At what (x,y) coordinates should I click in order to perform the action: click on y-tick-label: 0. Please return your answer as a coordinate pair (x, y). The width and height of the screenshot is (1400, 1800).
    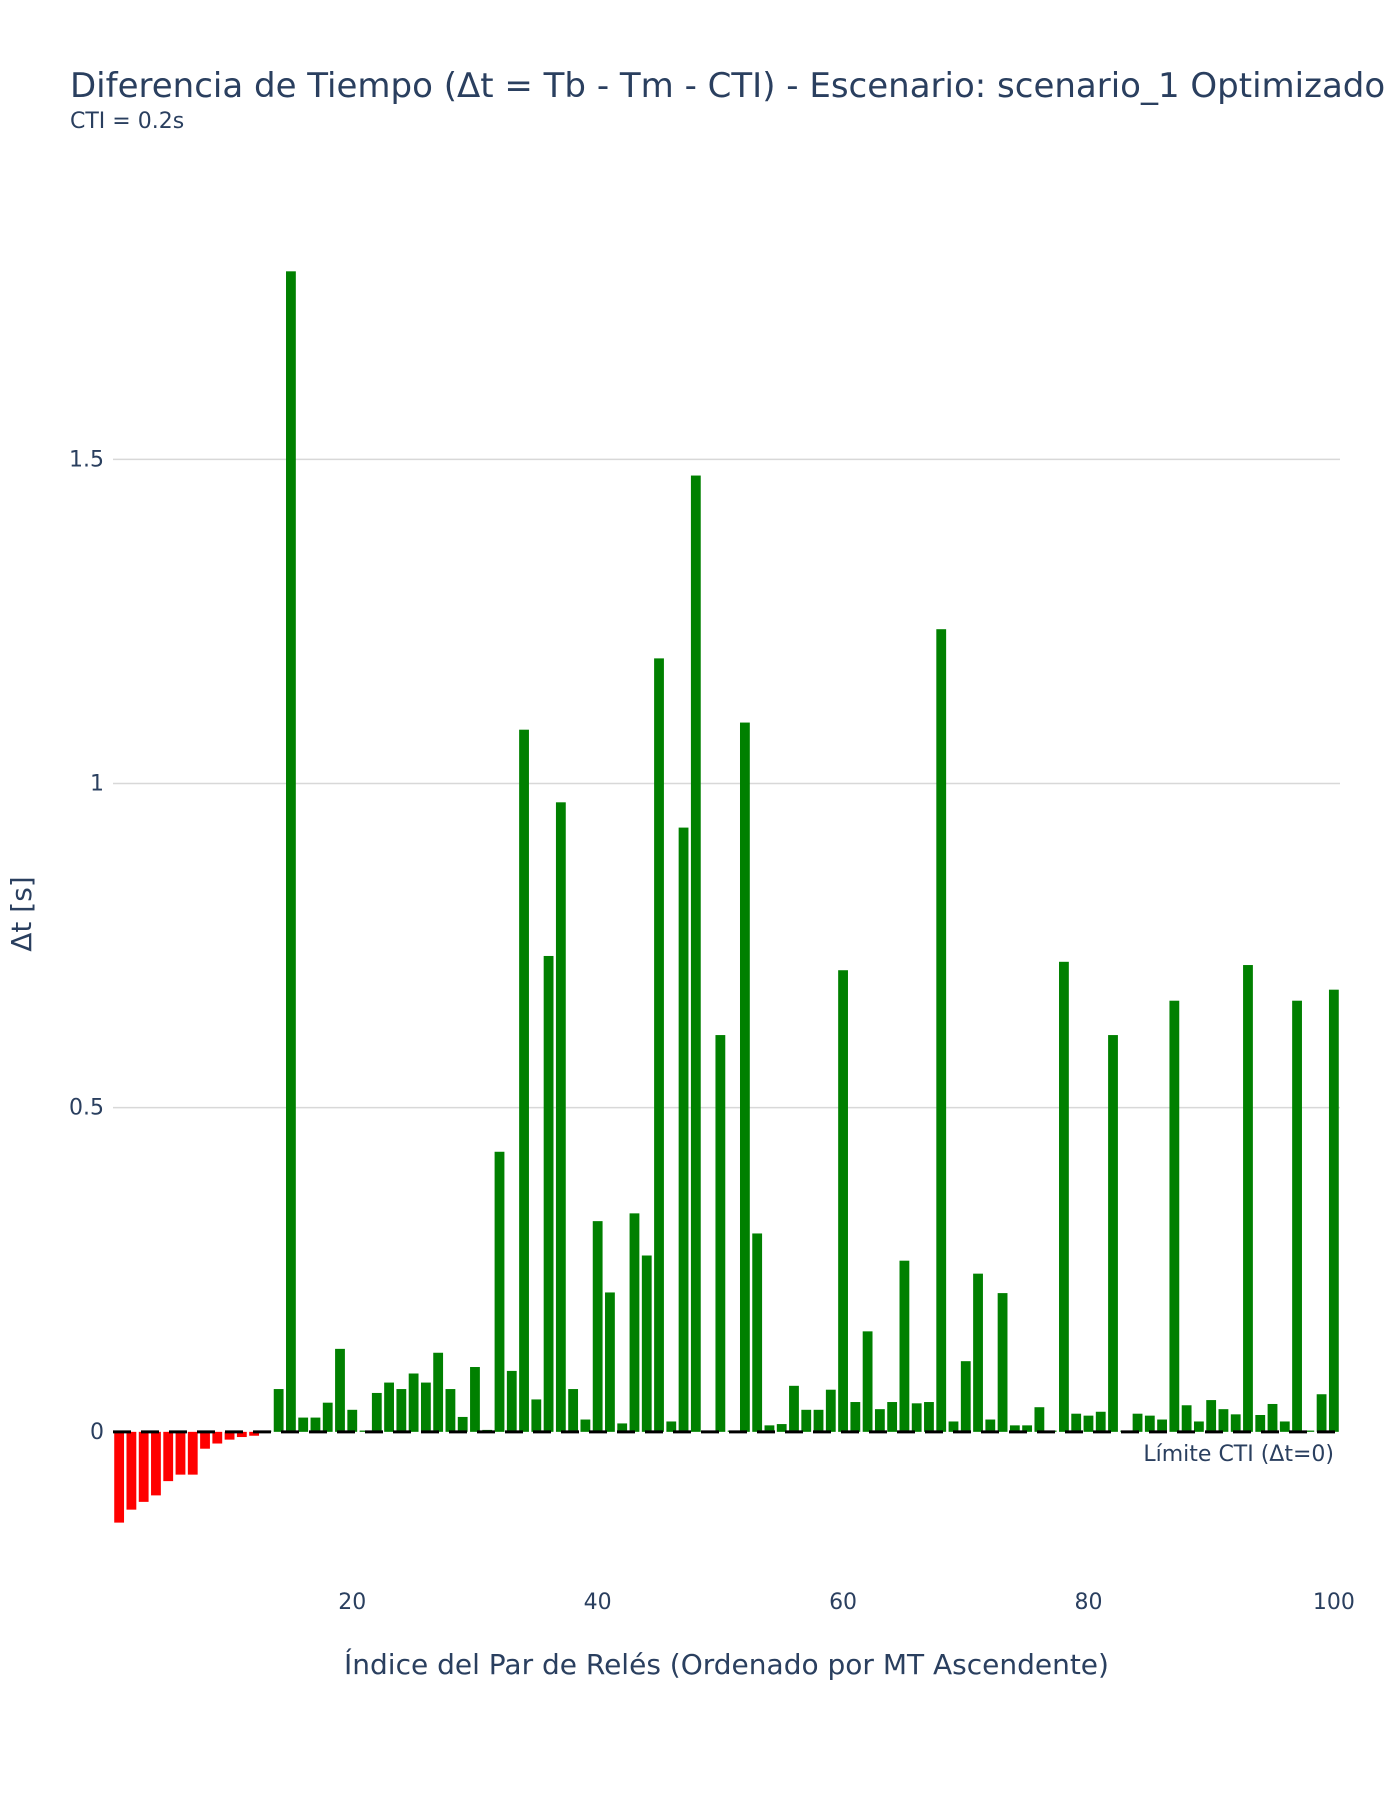
    Looking at the image, I should click on (97, 1432).